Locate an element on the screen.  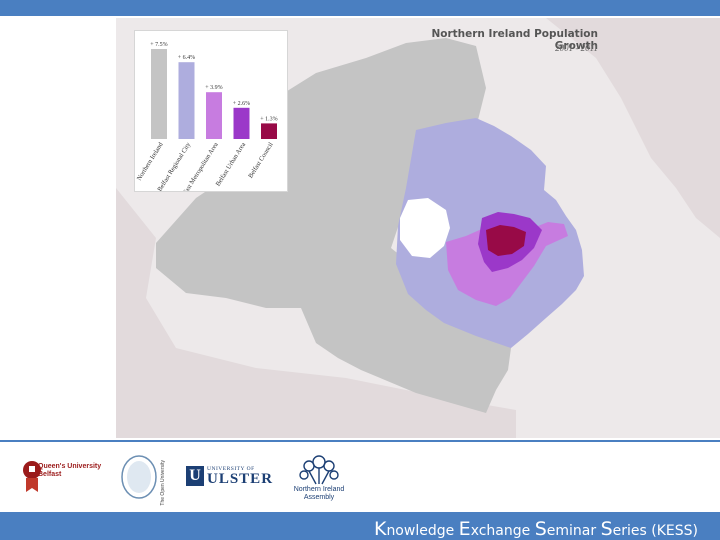
bar-value-label-3: + 2.6% is located at coordinates (241, 104).